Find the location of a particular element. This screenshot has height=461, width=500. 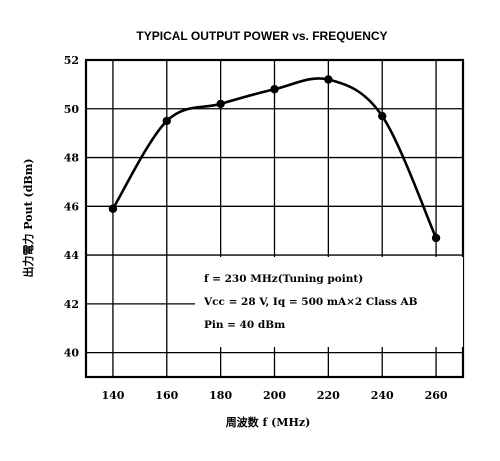

x-tick-label: 220 is located at coordinates (328, 395).